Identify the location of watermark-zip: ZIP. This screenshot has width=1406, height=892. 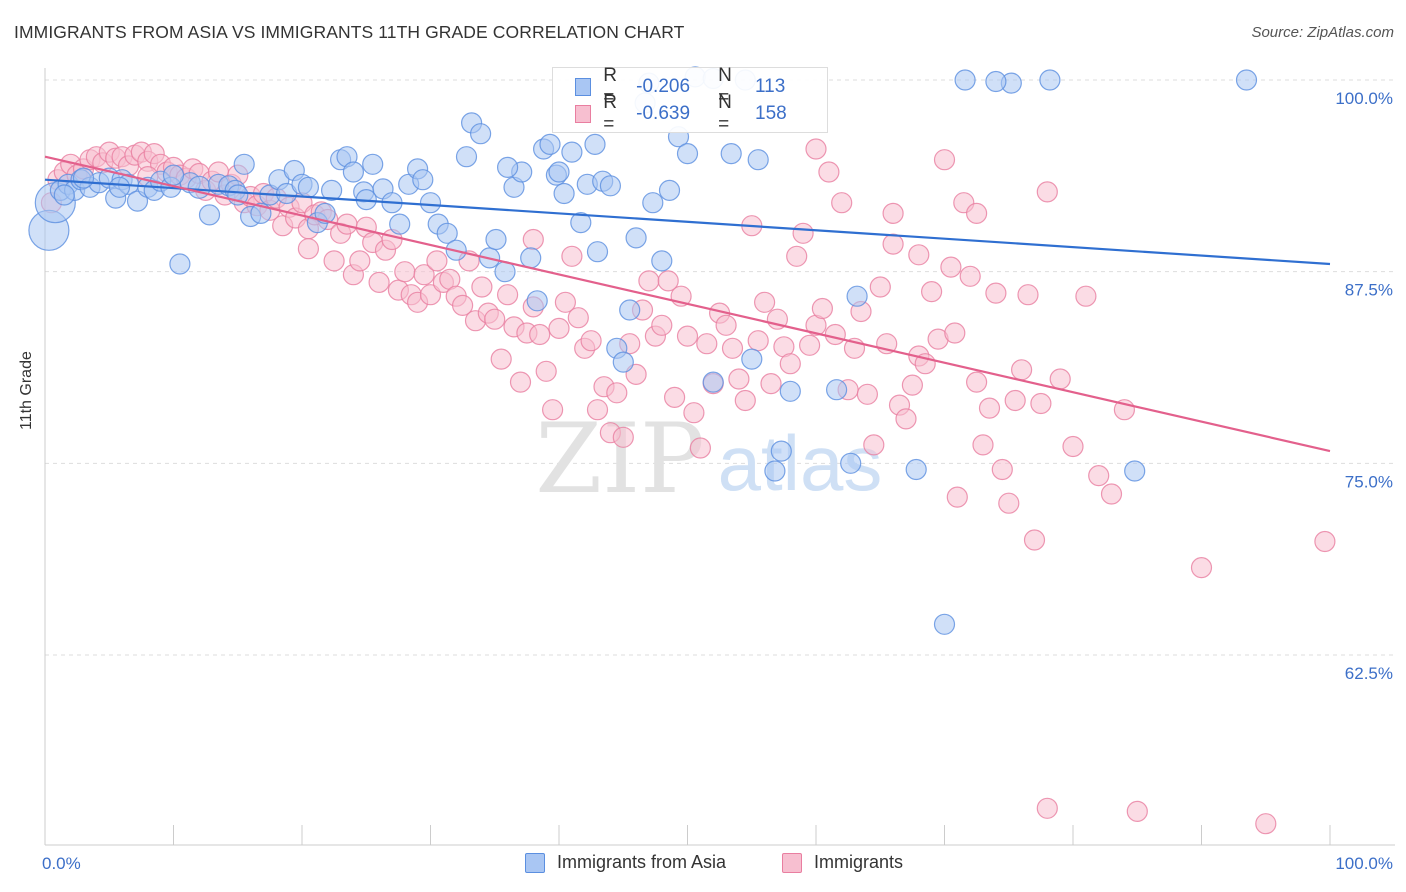
(619, 459).